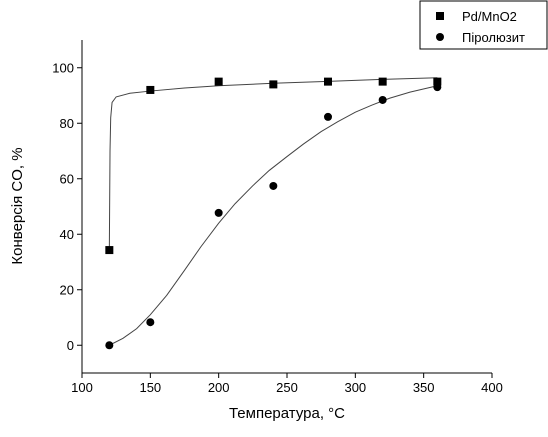  What do you see at coordinates (424, 387) in the screenshot?
I see `x-tick-label: 350` at bounding box center [424, 387].